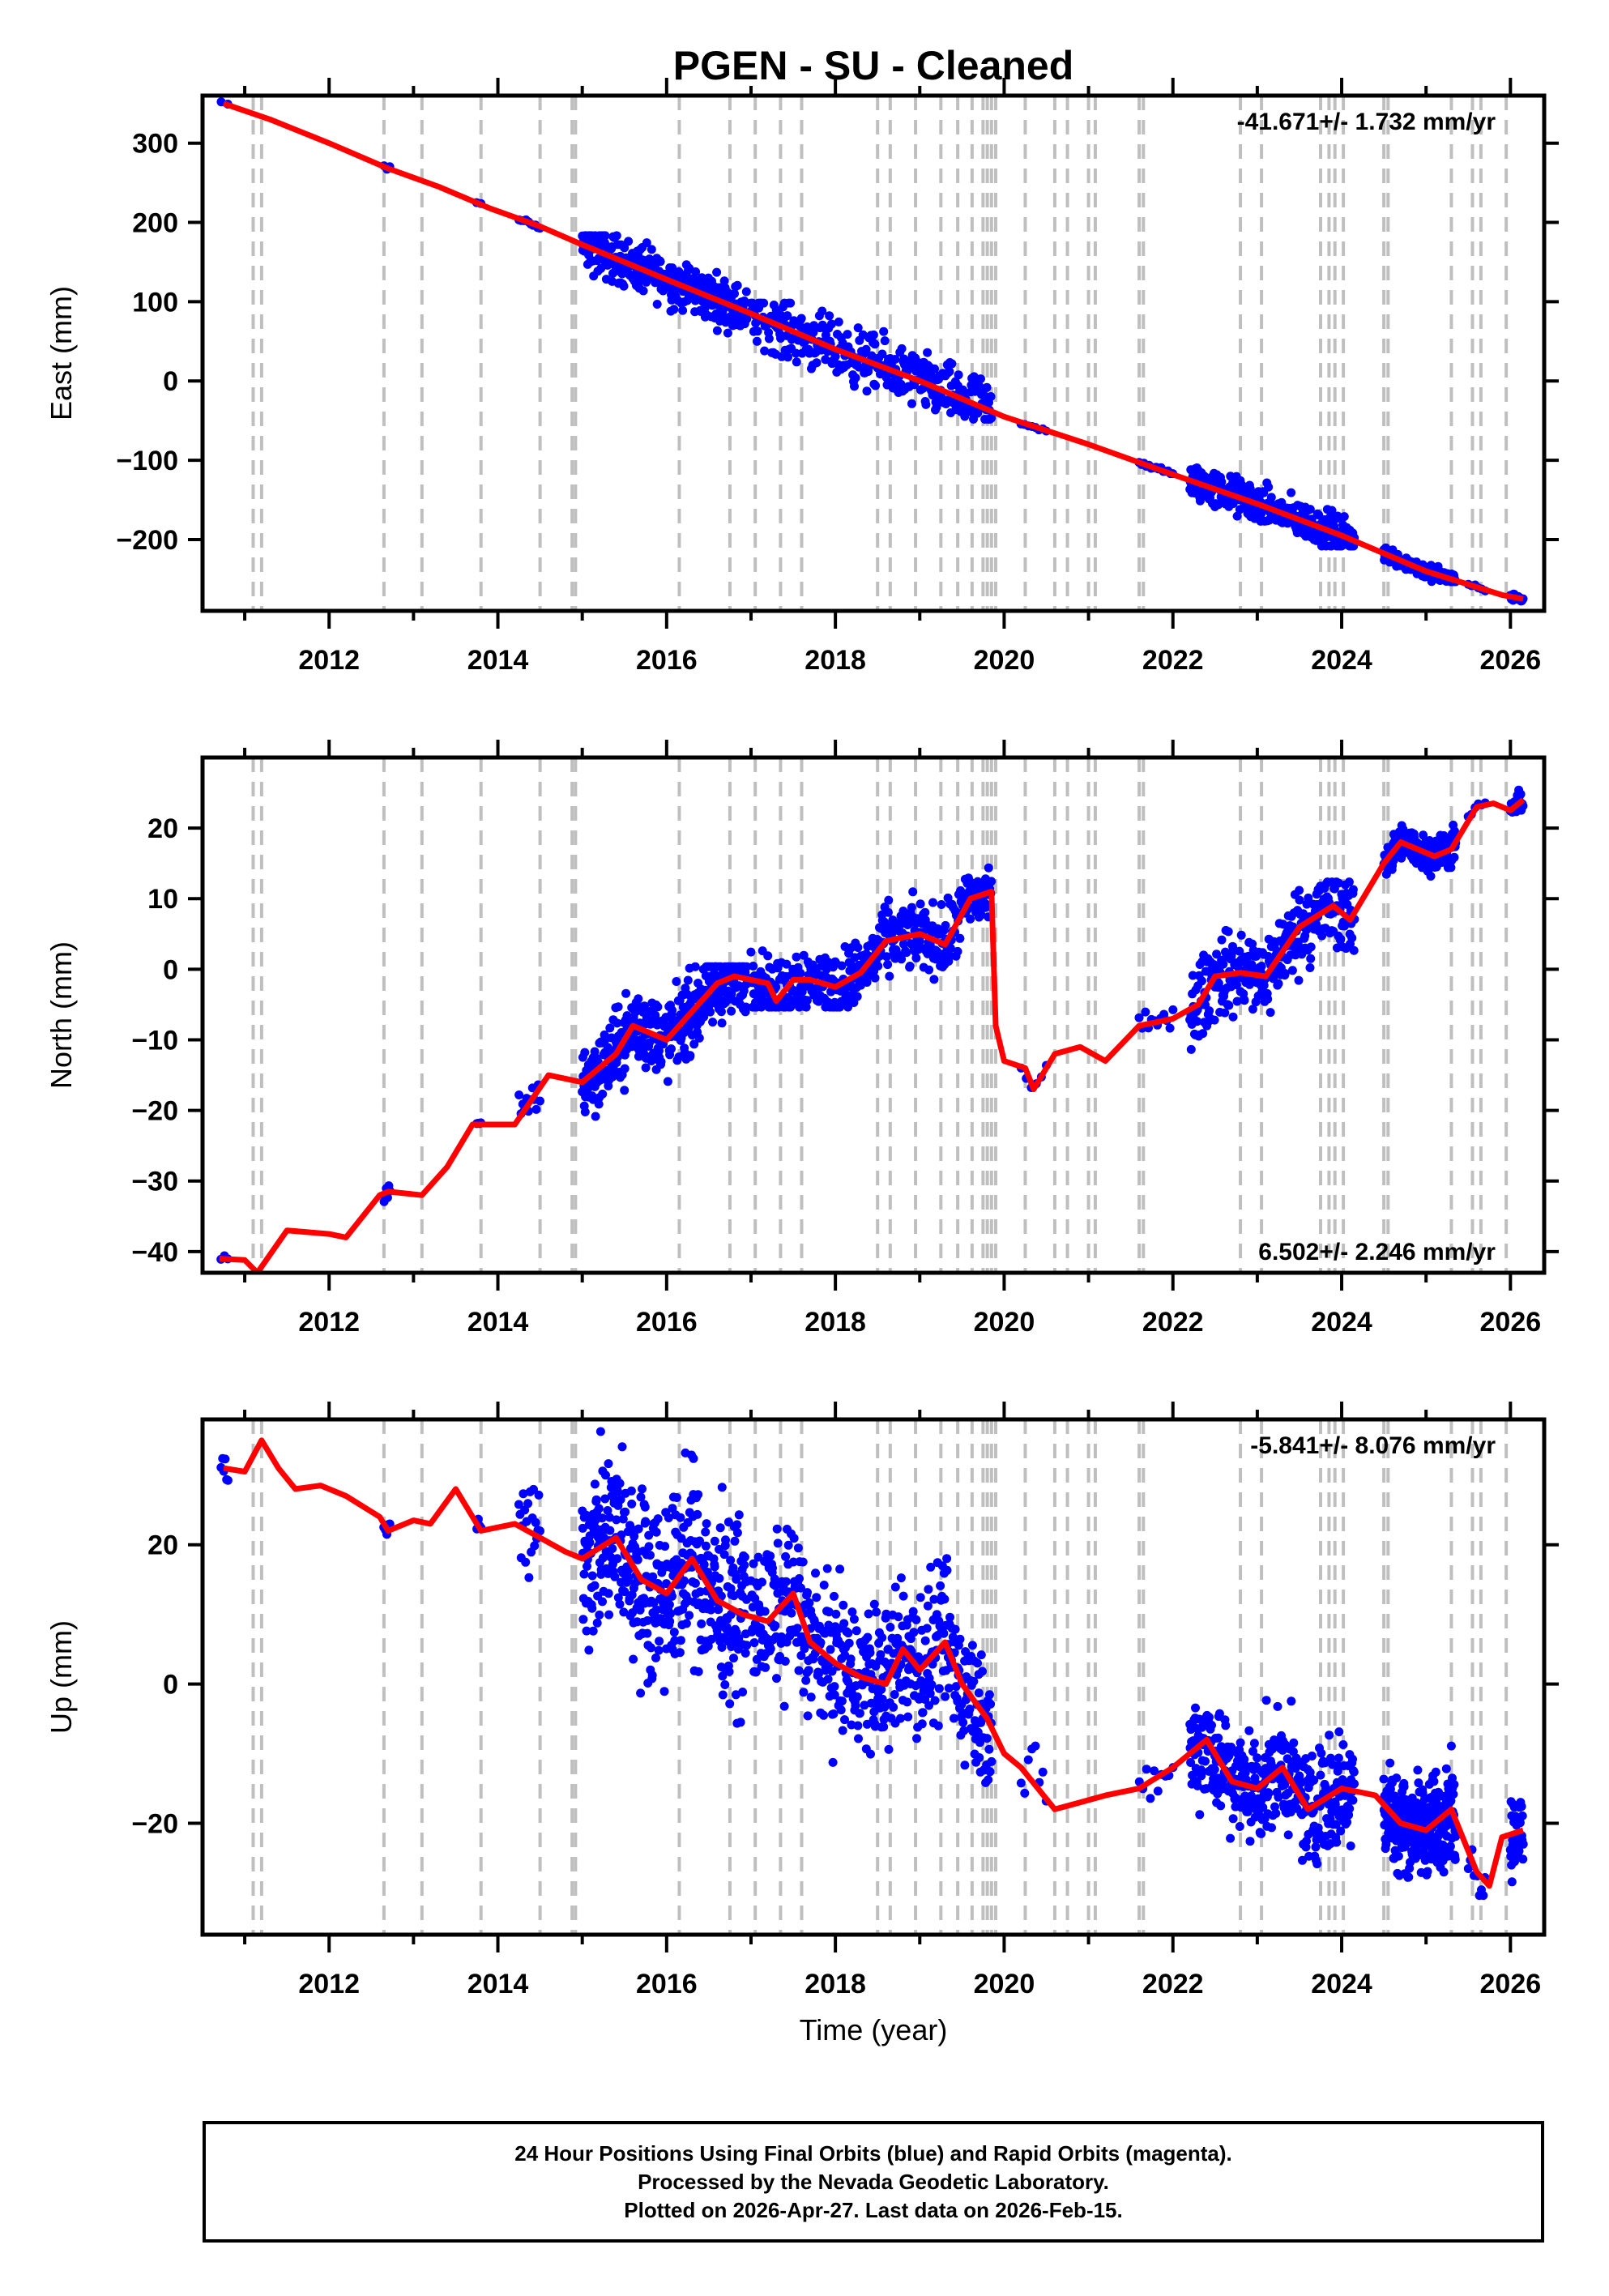 This screenshot has width=1609, height=2296. I want to click on x-tick-label: 2016, so click(667, 1323).